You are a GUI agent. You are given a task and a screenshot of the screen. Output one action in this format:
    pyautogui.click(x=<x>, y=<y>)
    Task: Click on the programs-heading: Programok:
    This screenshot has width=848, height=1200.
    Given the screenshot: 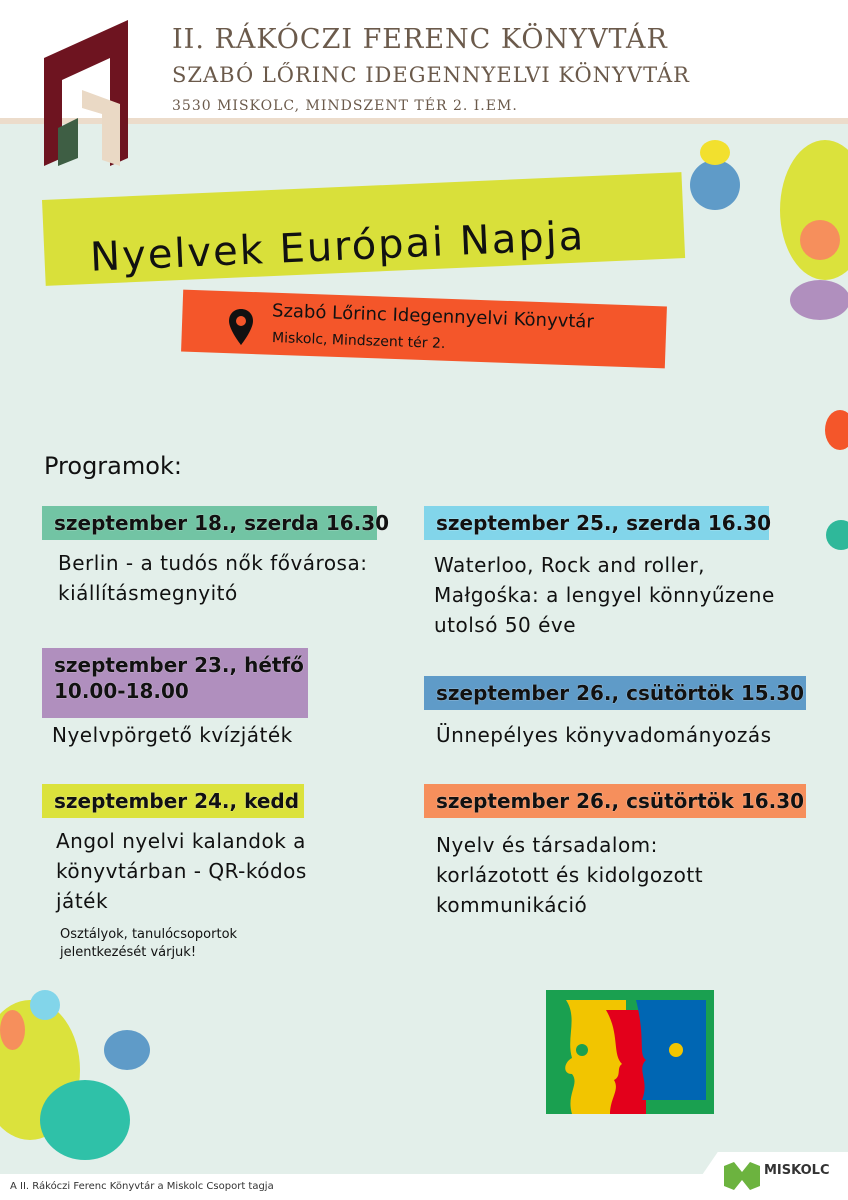 What is the action you would take?
    pyautogui.click(x=113, y=466)
    